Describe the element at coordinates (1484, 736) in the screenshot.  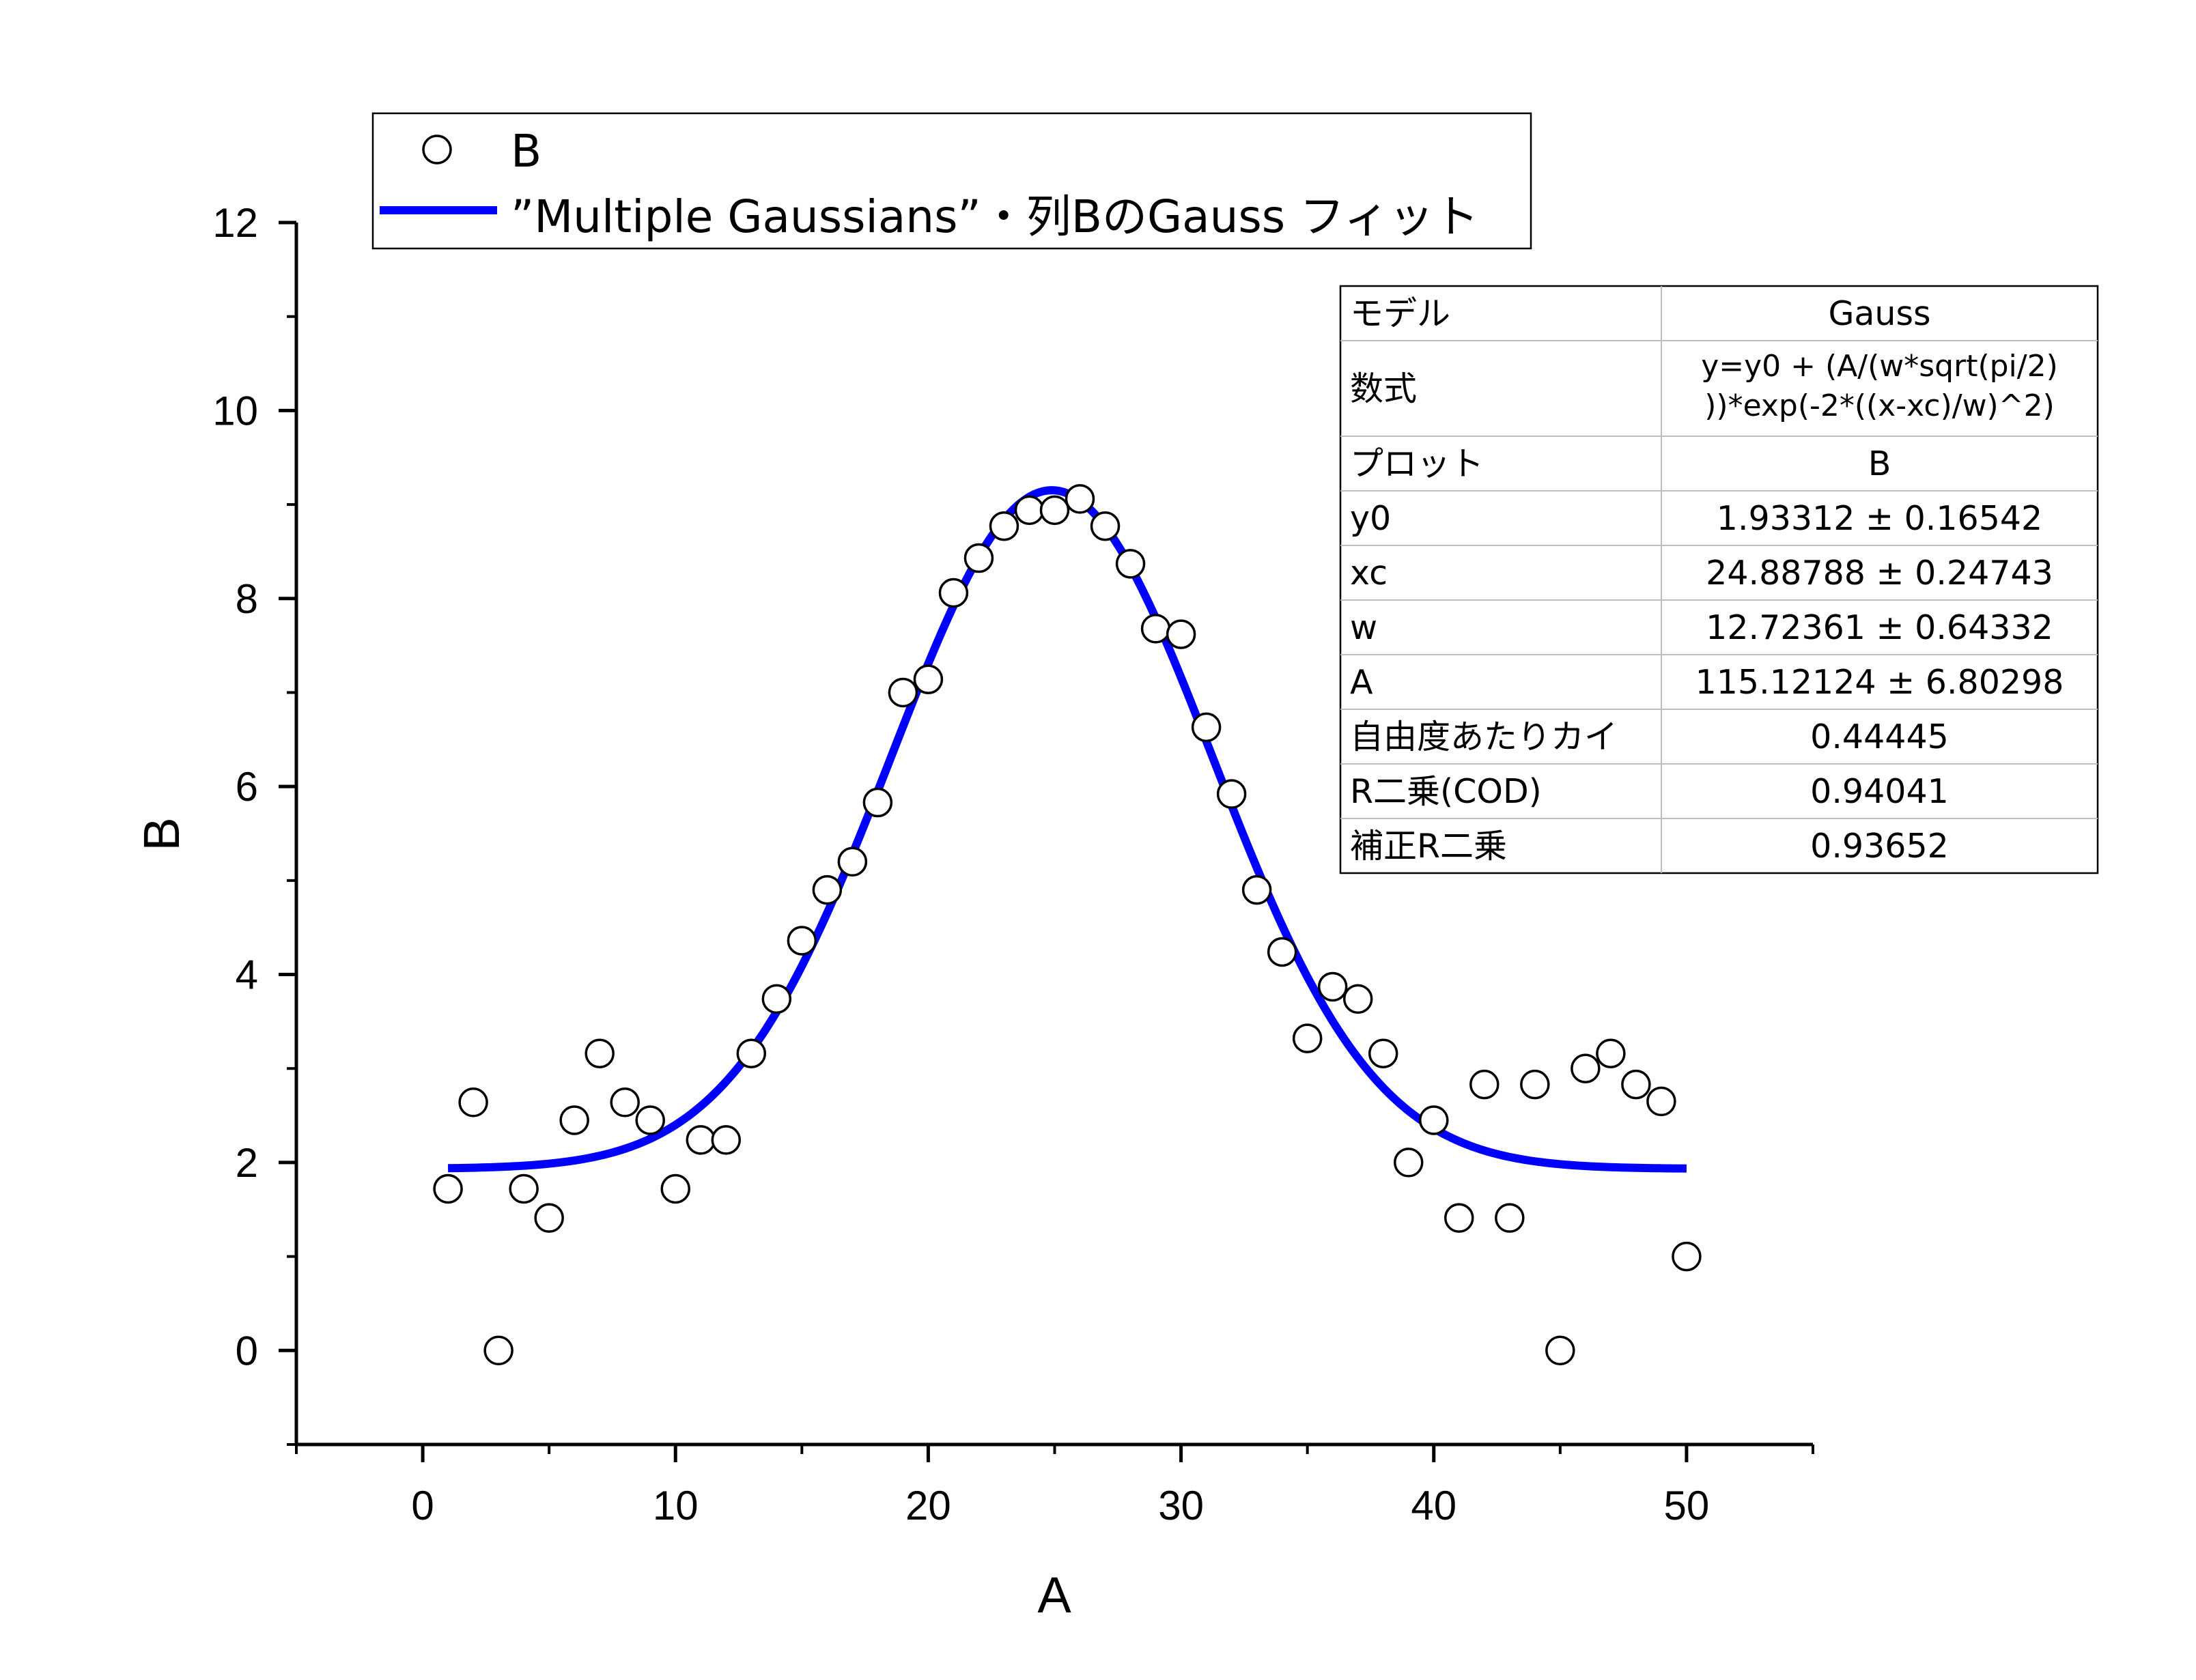
I see `table-row-label: 自由度あたりカイ` at that location.